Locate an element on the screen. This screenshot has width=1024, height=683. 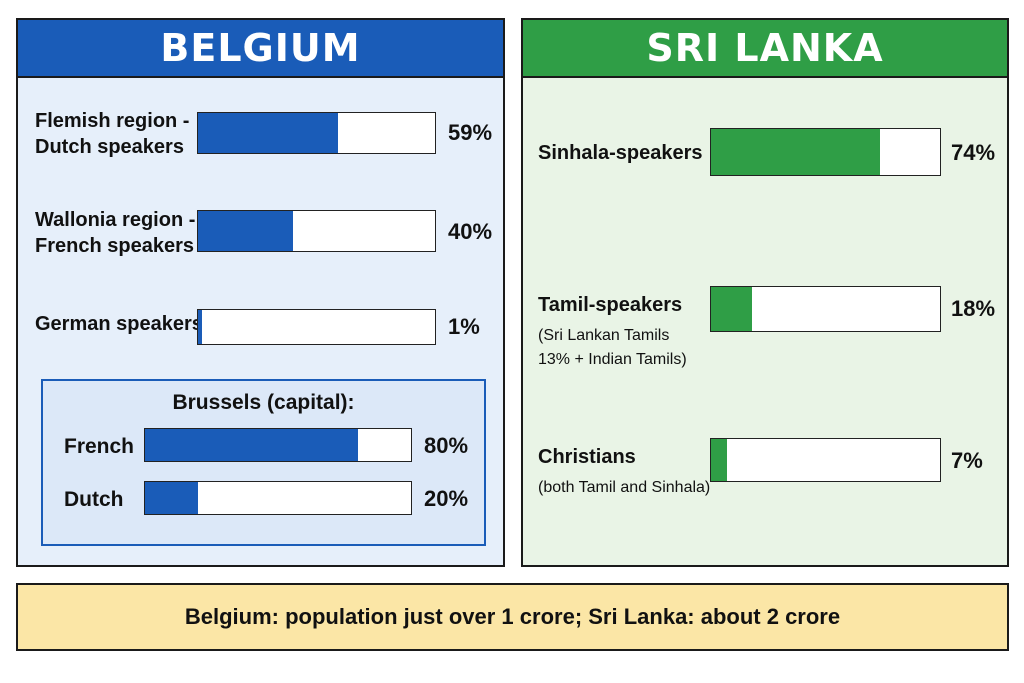
brussels-value-label: 80% is located at coordinates (446, 445).